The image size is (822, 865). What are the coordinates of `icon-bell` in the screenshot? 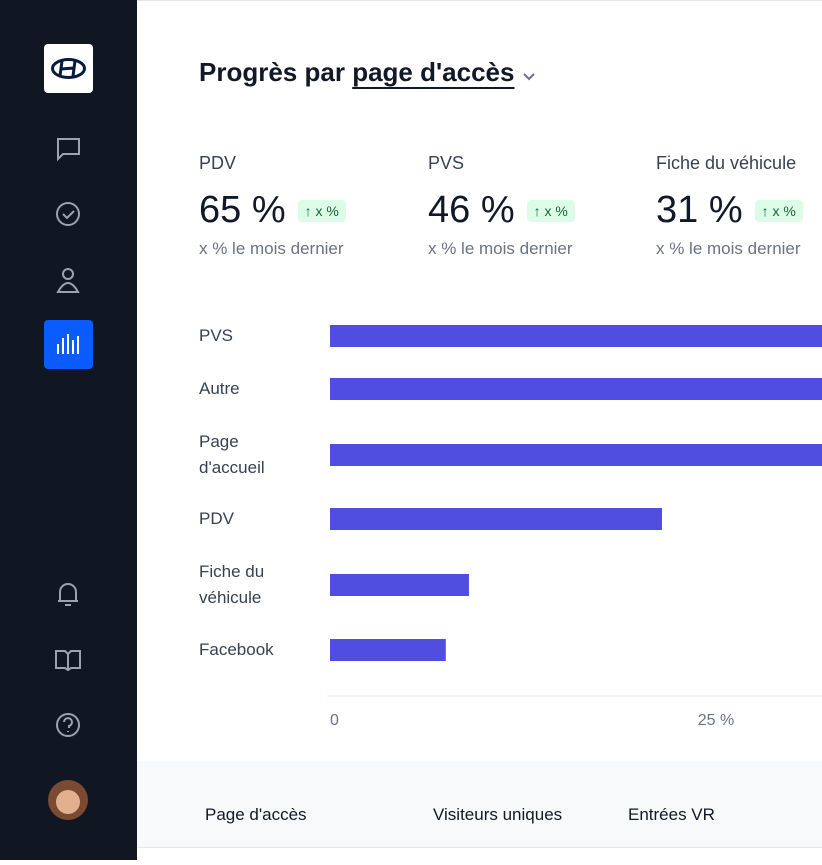 It's located at (68, 594).